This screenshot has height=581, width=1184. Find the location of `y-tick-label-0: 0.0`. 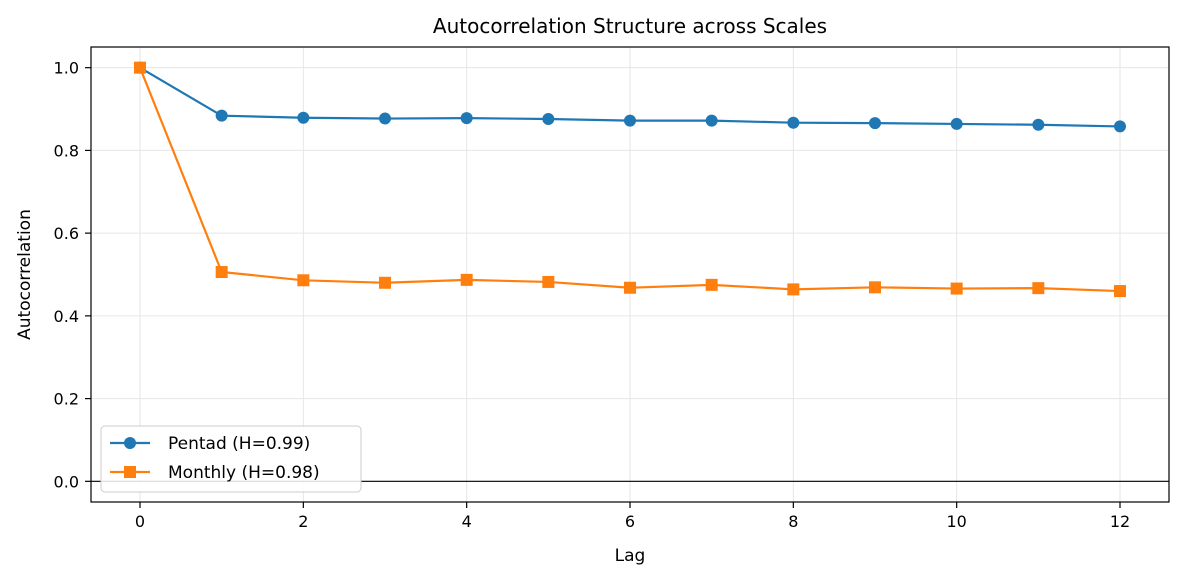

y-tick-label-0: 0.0 is located at coordinates (66, 481).